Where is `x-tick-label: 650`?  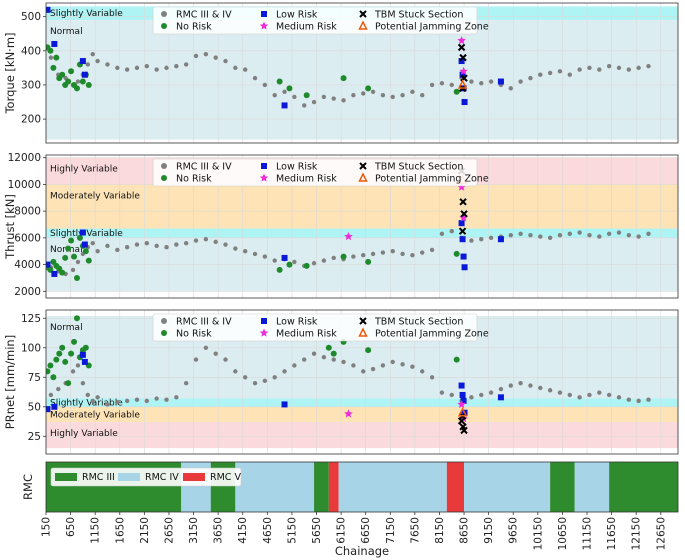 x-tick-label: 650 is located at coordinates (71, 527).